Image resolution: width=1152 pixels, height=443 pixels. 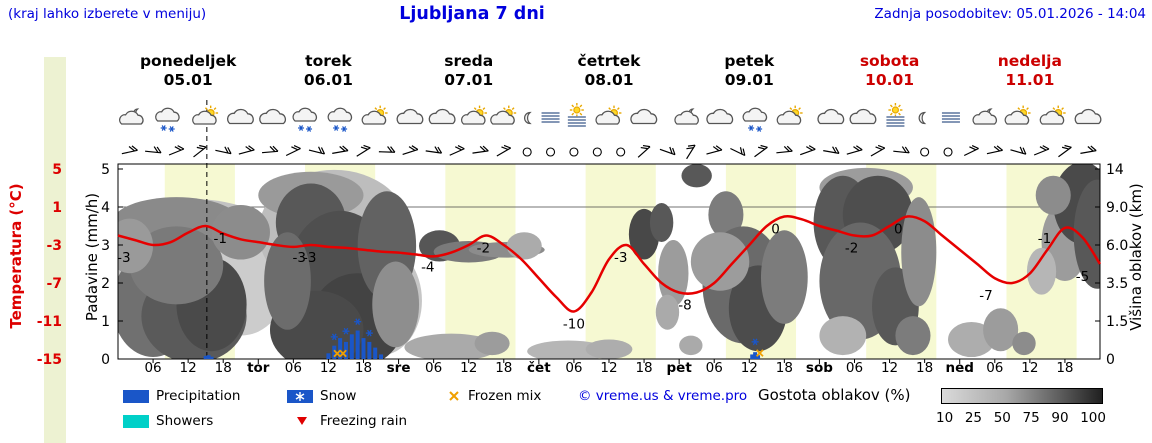 I want to click on sun-icon, so click(x=576, y=110).